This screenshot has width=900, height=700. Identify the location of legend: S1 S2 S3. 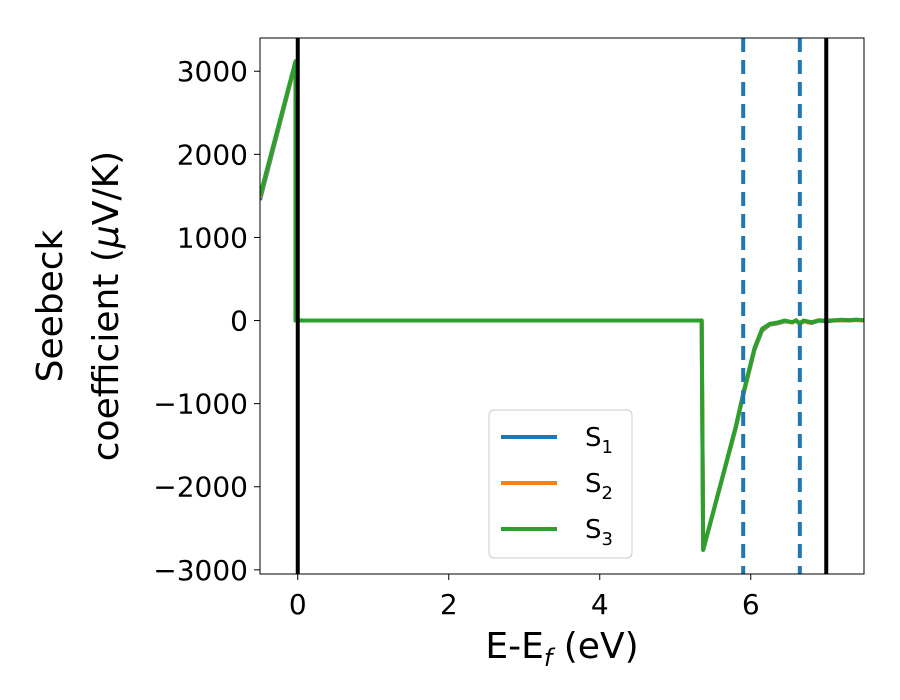
(560, 484).